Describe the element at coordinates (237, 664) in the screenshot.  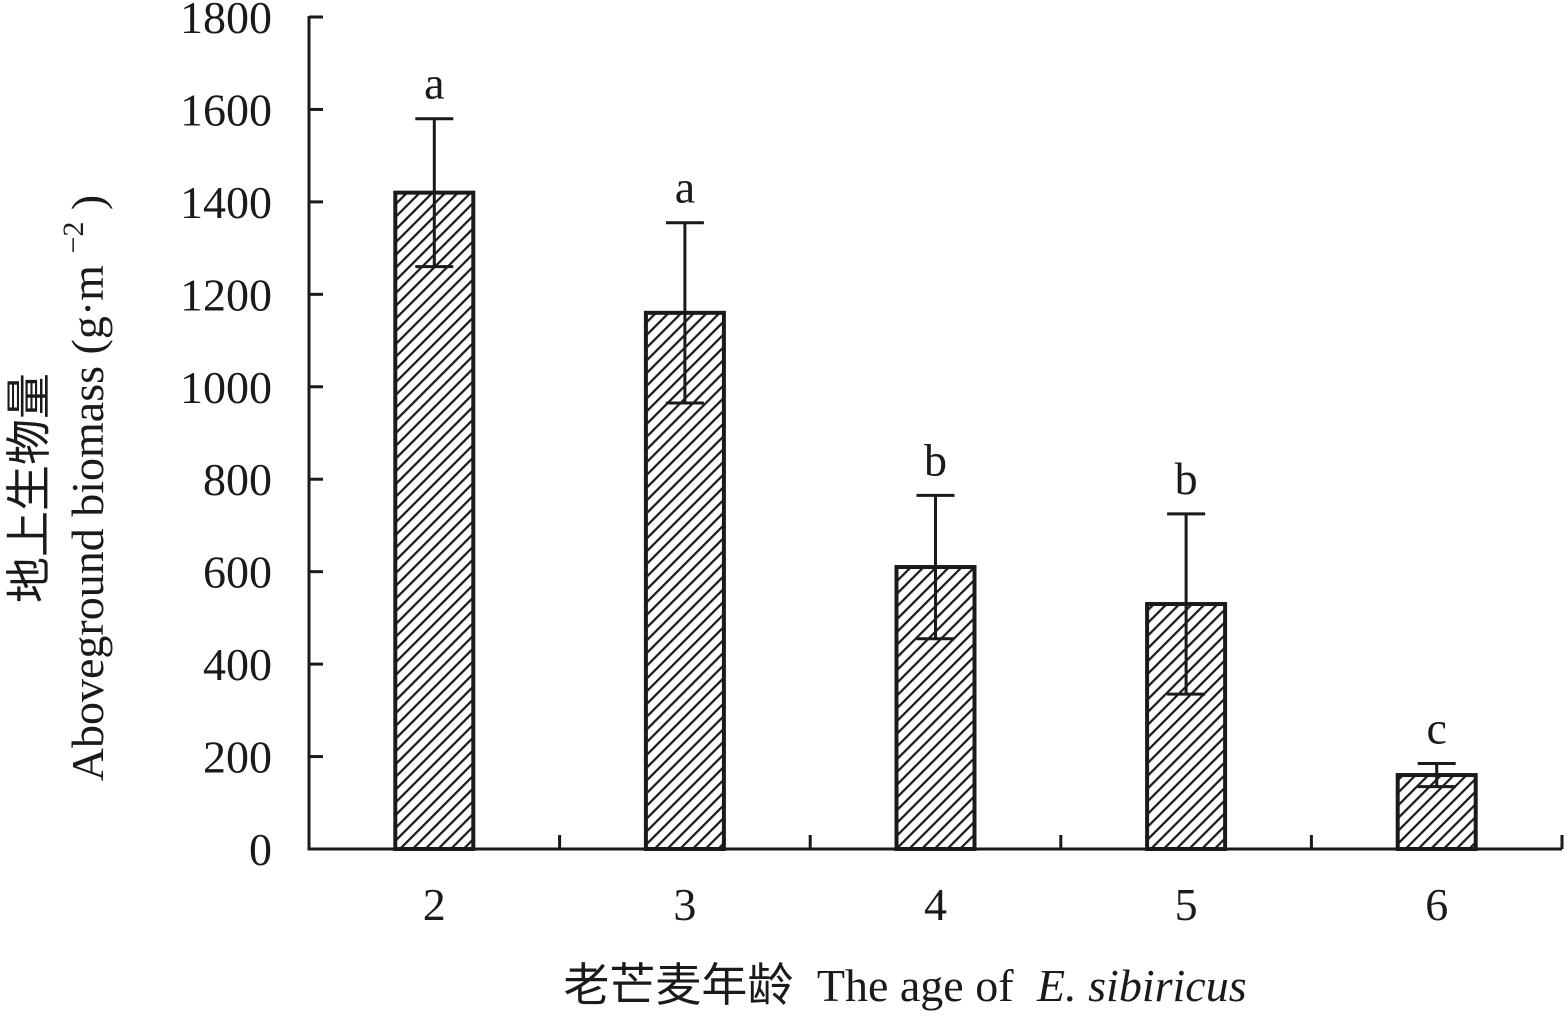
I see `y-tick-label: 400` at that location.